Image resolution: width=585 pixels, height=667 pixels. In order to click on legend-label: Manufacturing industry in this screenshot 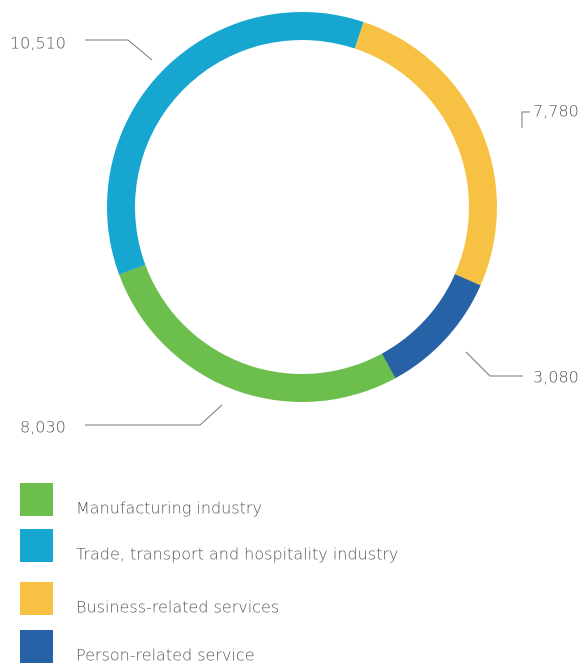, I will do `click(169, 508)`.